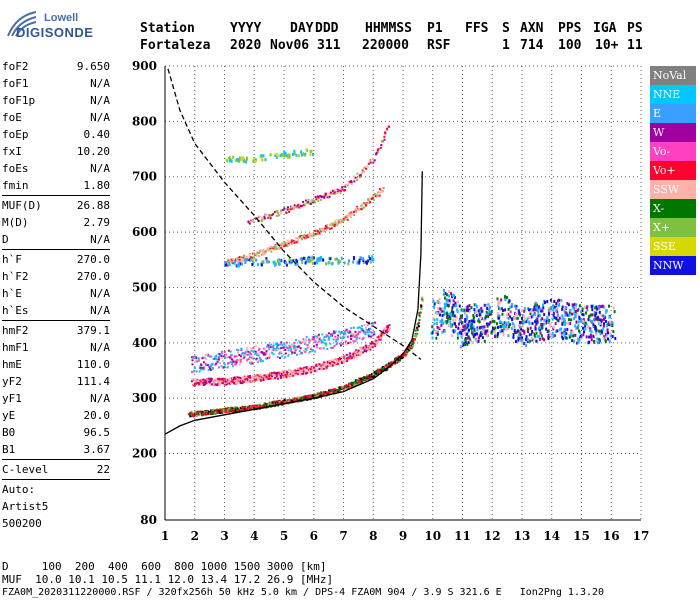 The image size is (700, 600). I want to click on param-row: fxI 10.20, so click(56, 151).